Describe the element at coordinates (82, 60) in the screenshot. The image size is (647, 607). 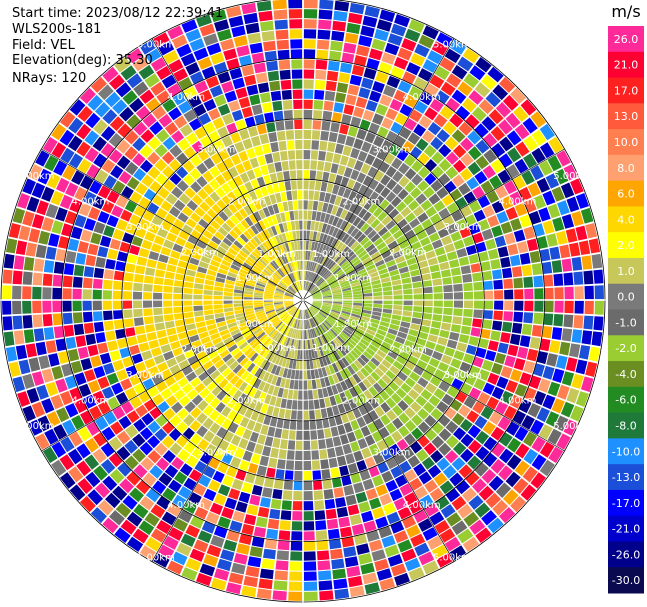
I see `elevation-label: Elevation(deg): 35.30` at that location.